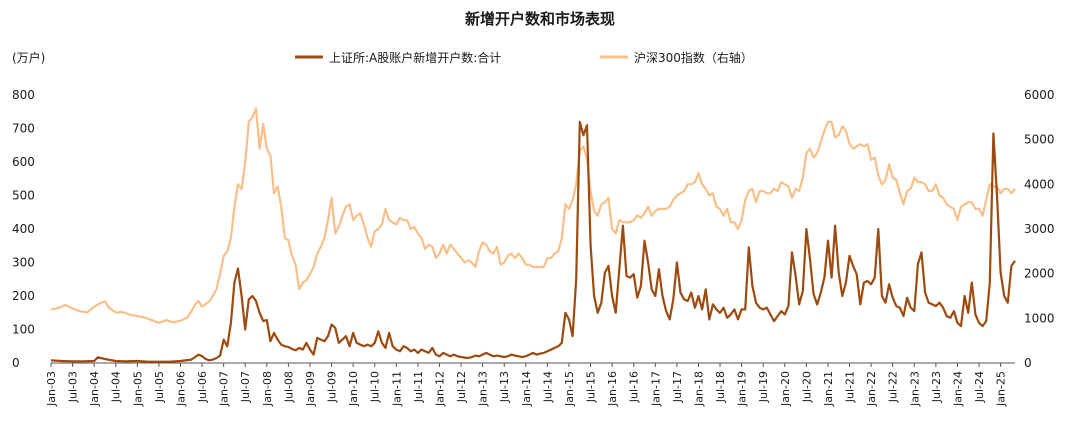 The image size is (1080, 427). I want to click on left-tick-label: 200, so click(23, 296).